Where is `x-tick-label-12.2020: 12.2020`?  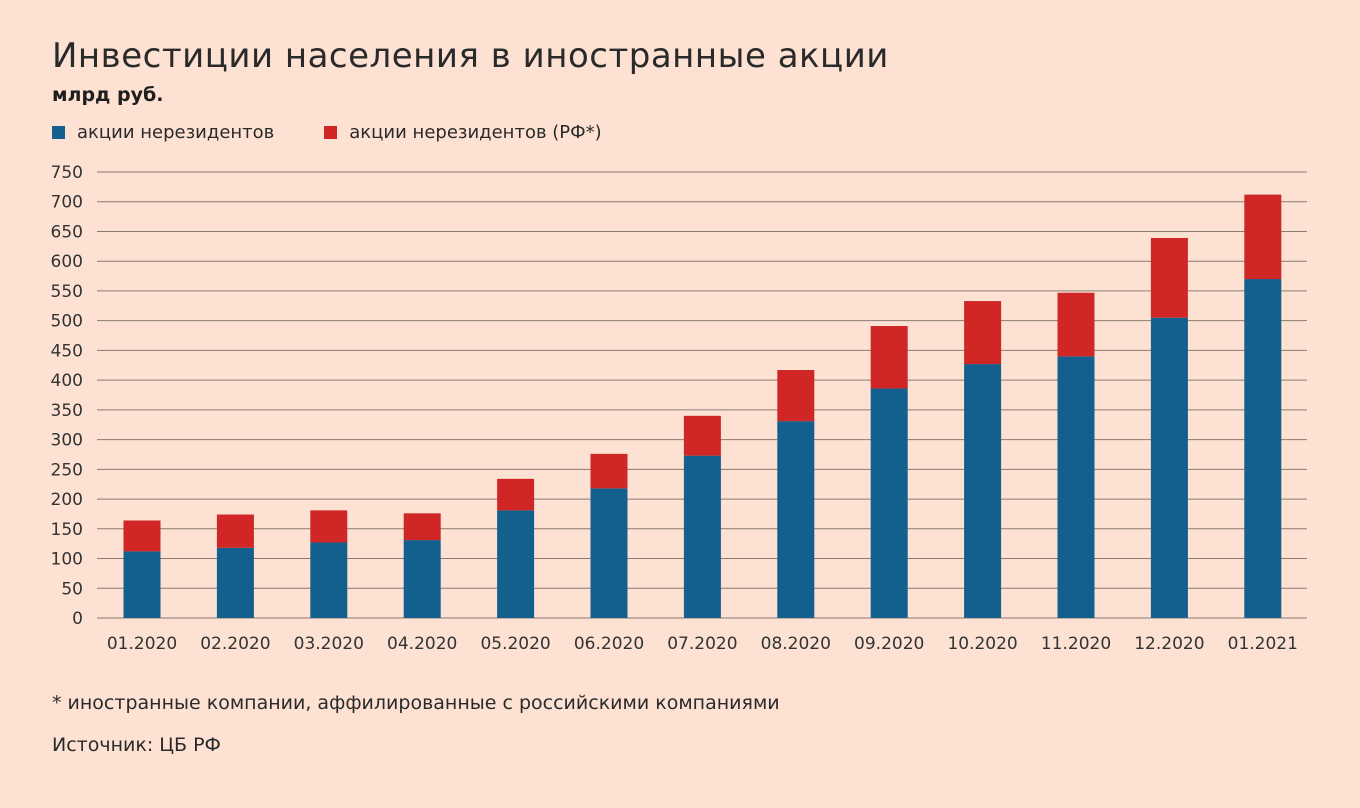 x-tick-label-12.2020: 12.2020 is located at coordinates (1169, 644).